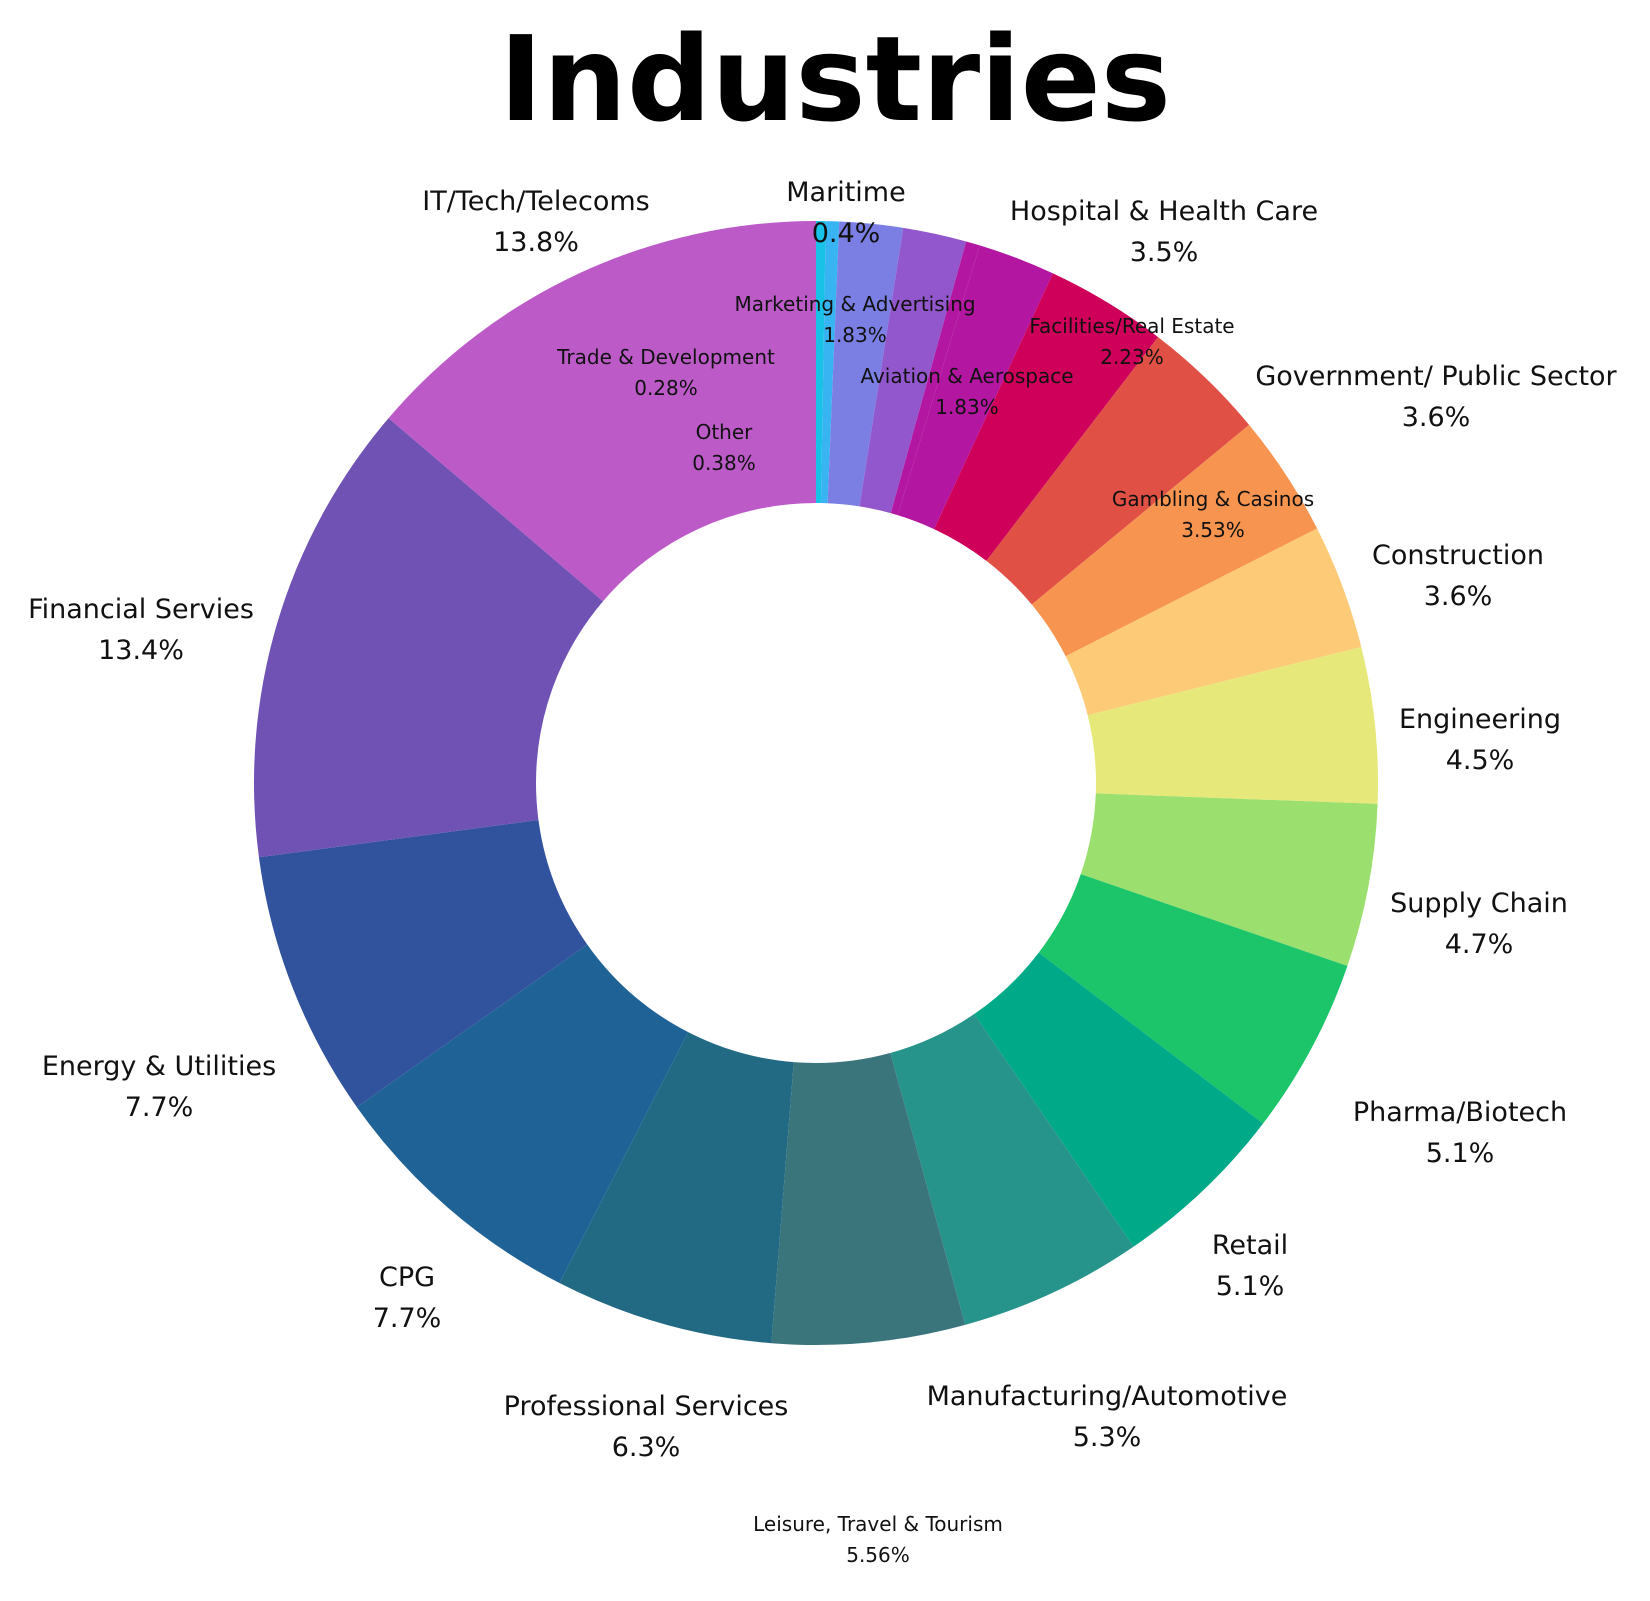 Image resolution: width=1650 pixels, height=1601 pixels. What do you see at coordinates (830, 362) in the screenshot?
I see `slice-other` at bounding box center [830, 362].